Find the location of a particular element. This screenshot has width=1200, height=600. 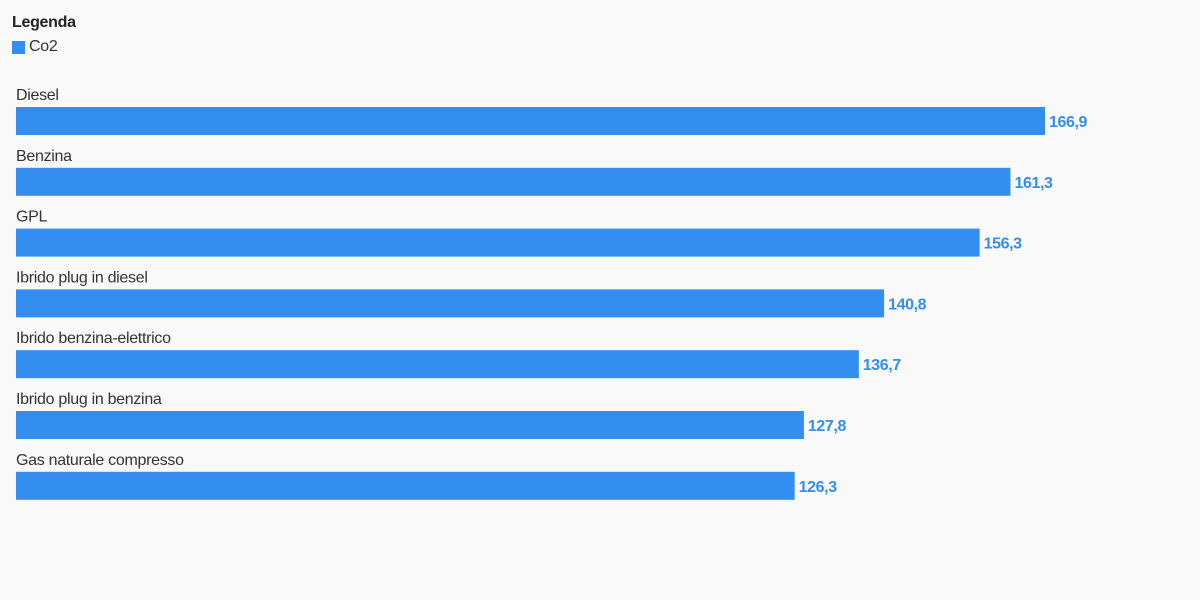

bar-row: Ibrido benzina-elettrico 136,7 is located at coordinates (459, 354).